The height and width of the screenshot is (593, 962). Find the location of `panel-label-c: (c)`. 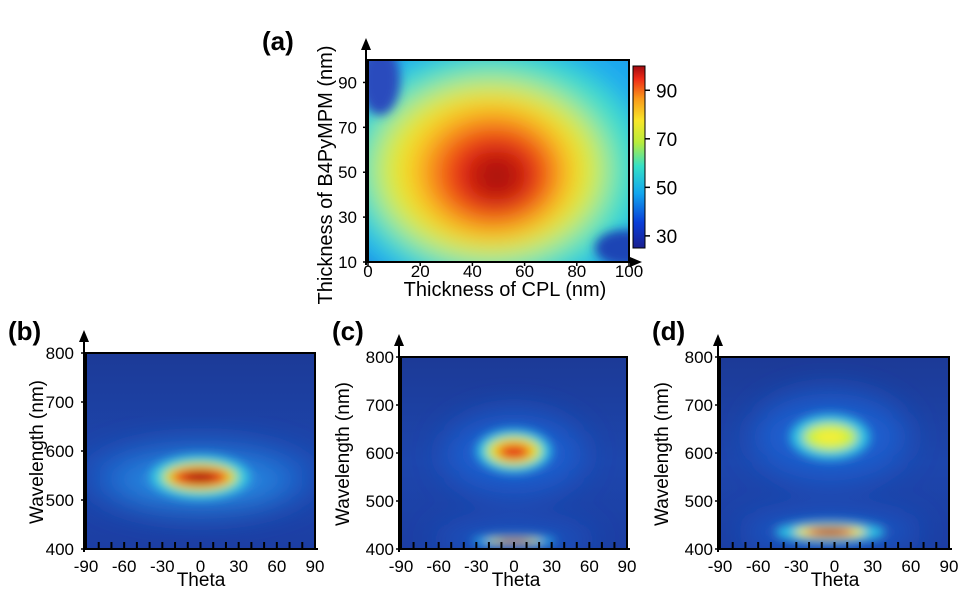

panel-label-c: (c) is located at coordinates (348, 331).